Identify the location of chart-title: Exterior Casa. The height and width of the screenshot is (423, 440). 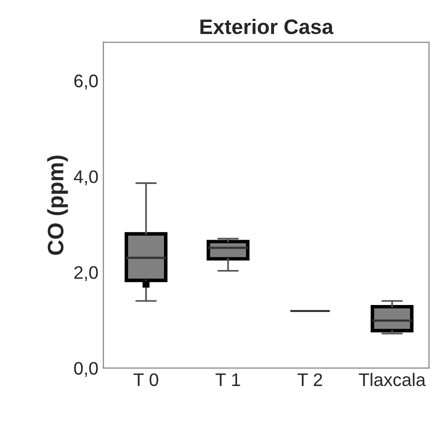
(267, 26).